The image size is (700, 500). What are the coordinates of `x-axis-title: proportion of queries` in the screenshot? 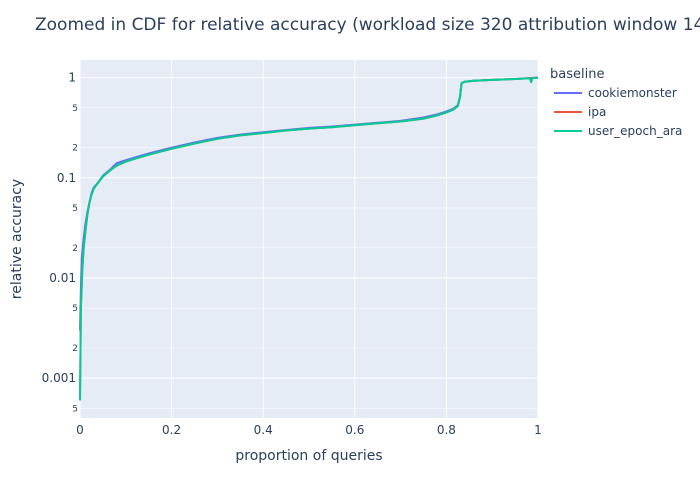 It's located at (308, 456).